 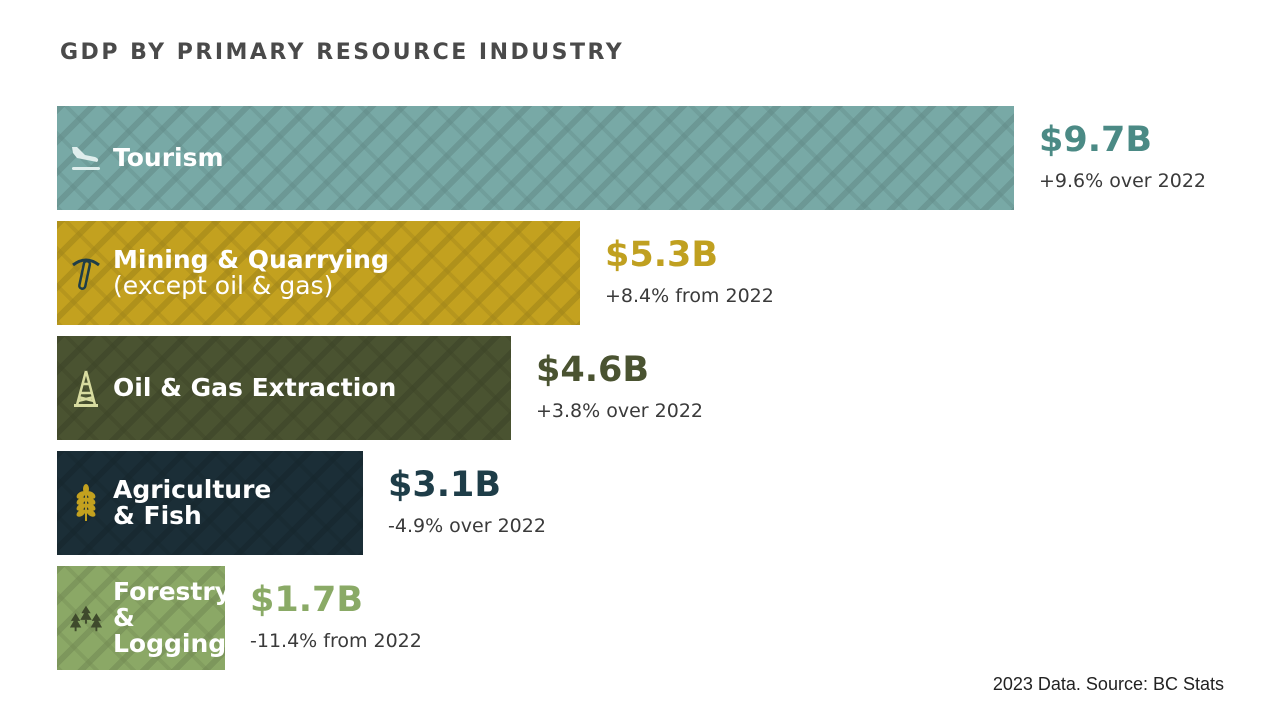 What do you see at coordinates (86, 158) in the screenshot?
I see `airplane-landing-icon` at bounding box center [86, 158].